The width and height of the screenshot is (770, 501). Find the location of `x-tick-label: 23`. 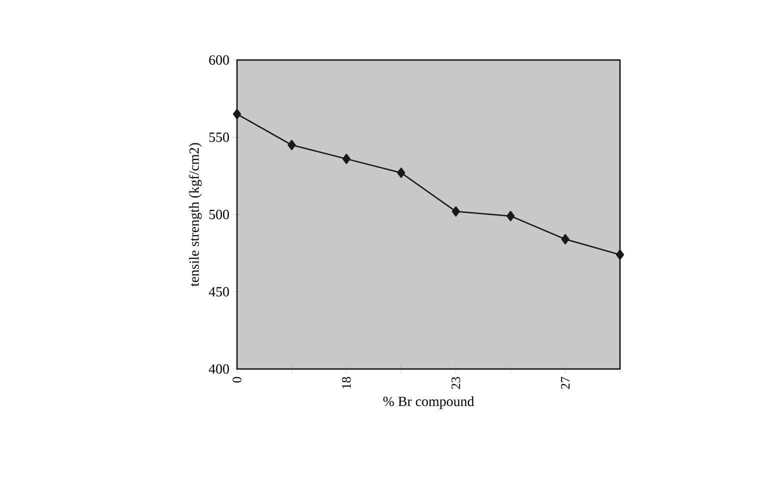

x-tick-label: 23 is located at coordinates (456, 383).